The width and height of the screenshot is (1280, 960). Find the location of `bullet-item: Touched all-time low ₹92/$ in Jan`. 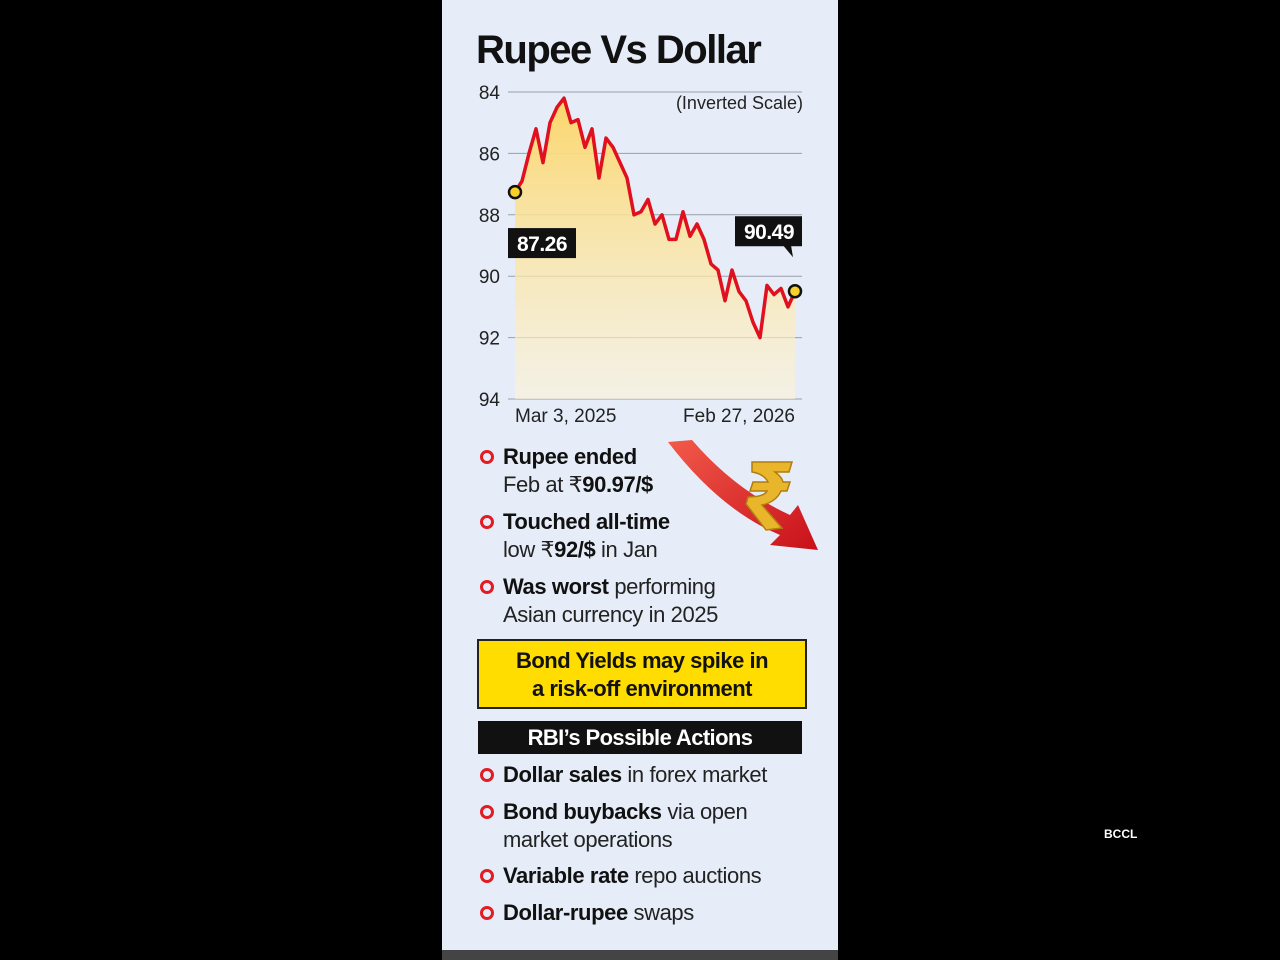

bullet-item: Touched all-time low ₹92/$ in Jan is located at coordinates (575, 536).